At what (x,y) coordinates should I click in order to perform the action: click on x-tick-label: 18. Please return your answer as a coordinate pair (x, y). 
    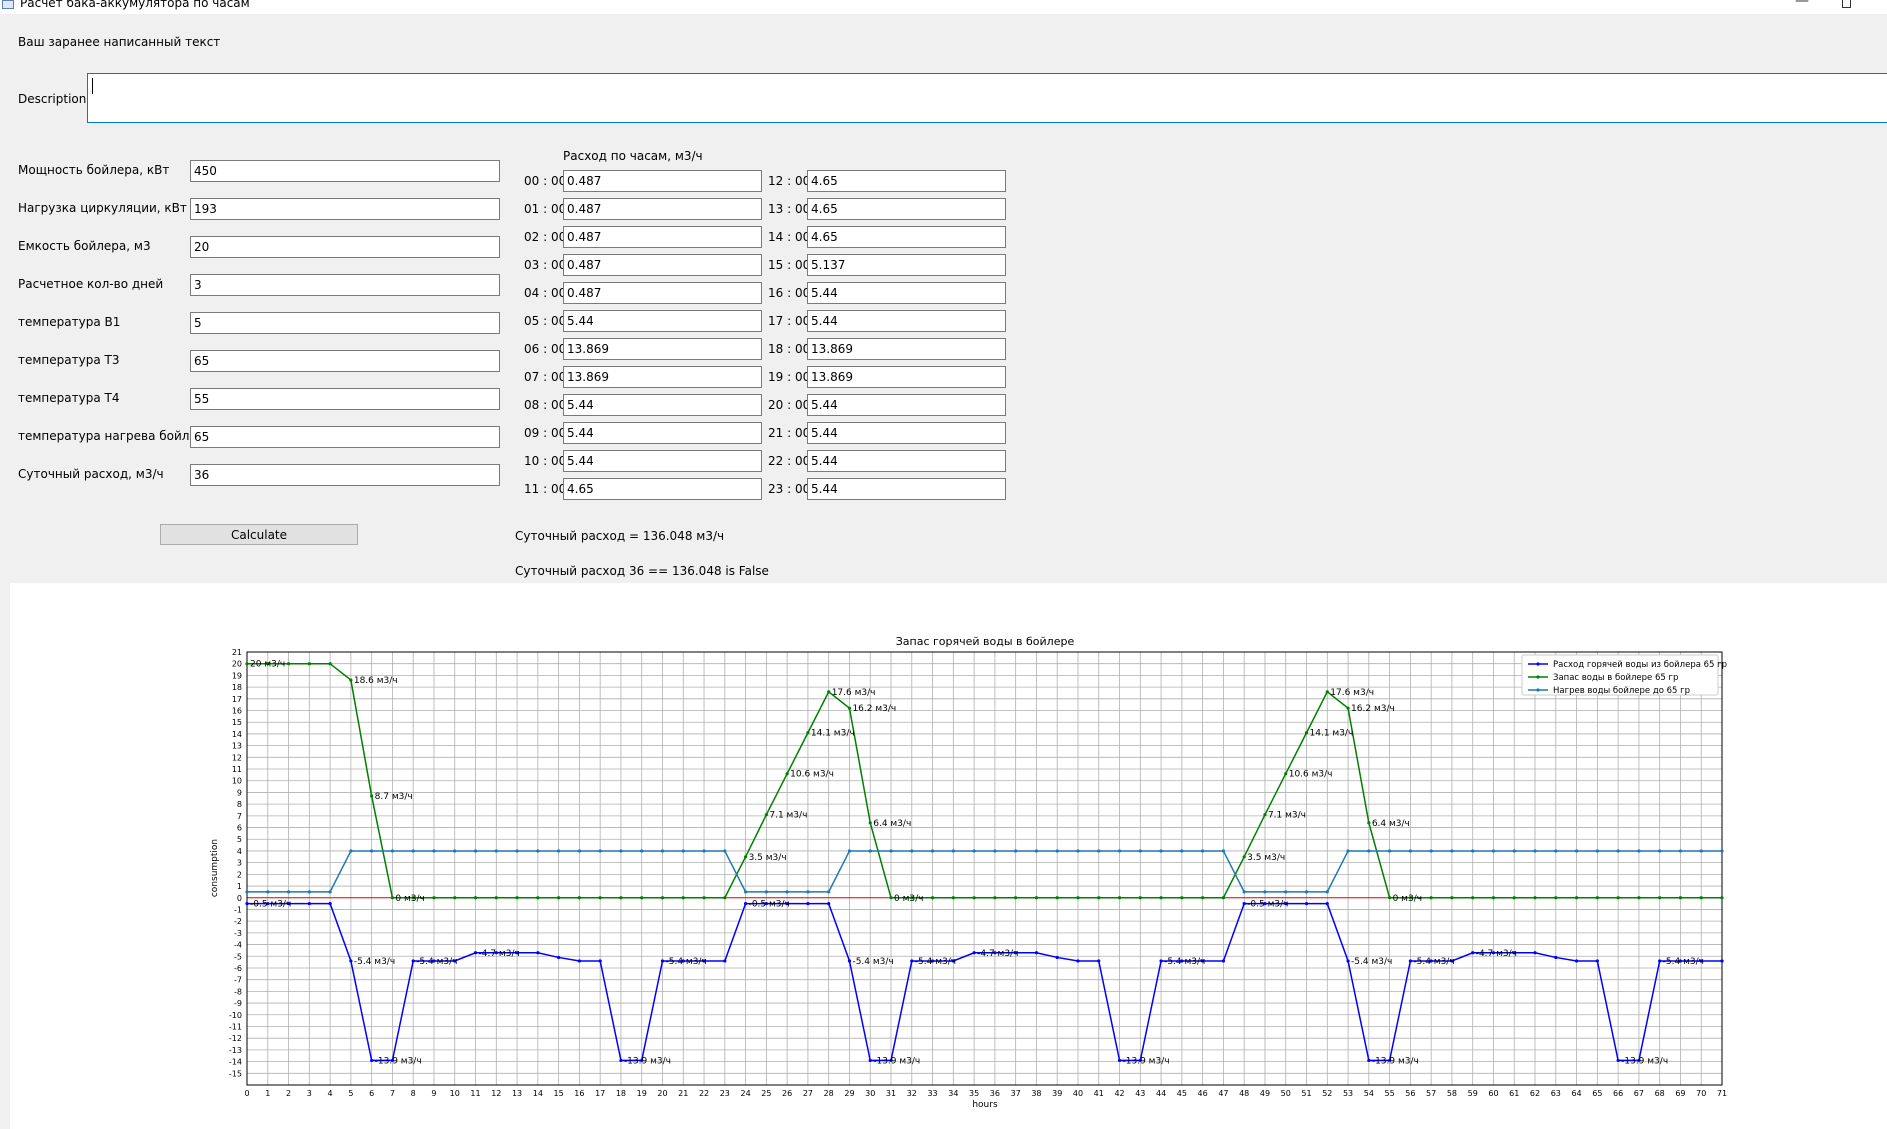
    Looking at the image, I should click on (621, 1093).